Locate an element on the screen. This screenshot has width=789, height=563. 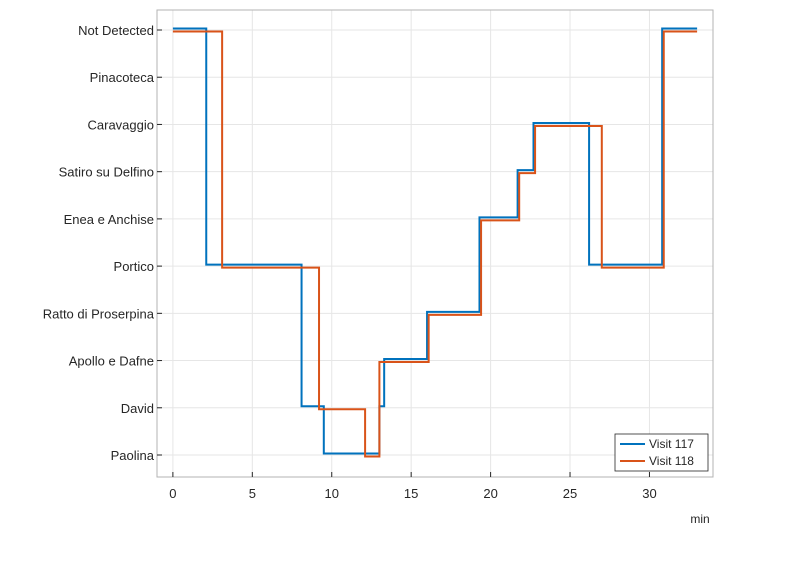
x-tick-label: 20 is located at coordinates (490, 493).